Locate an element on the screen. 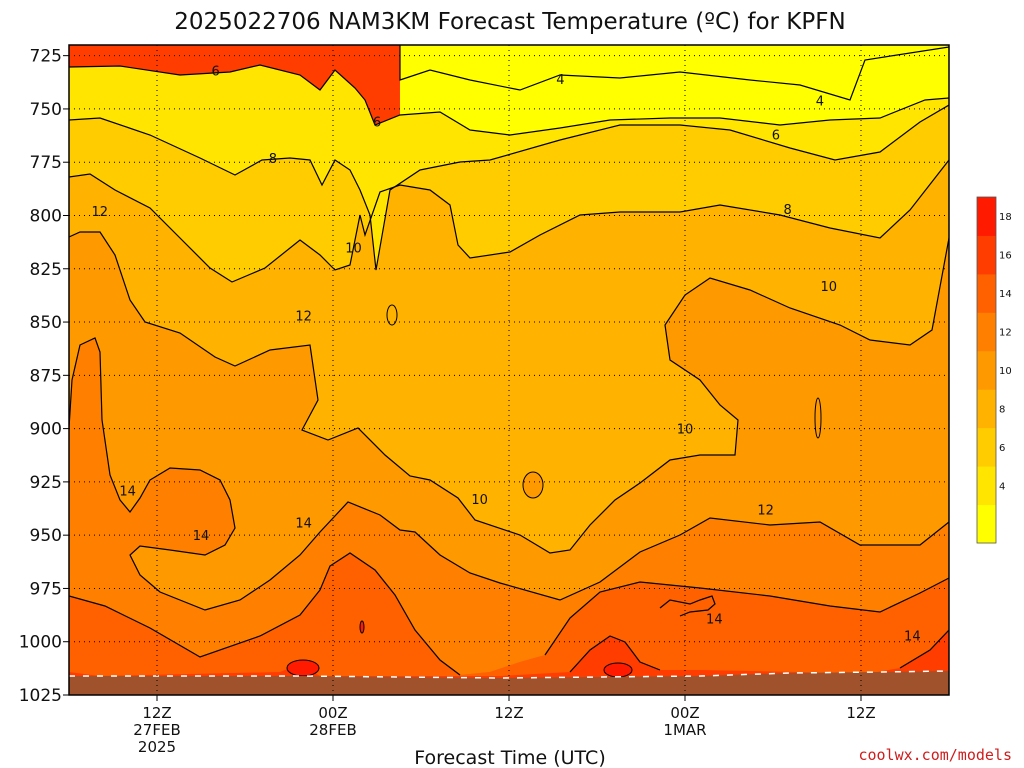 This screenshot has width=1024, height=768. x-tick-label: 2025 is located at coordinates (157, 747).